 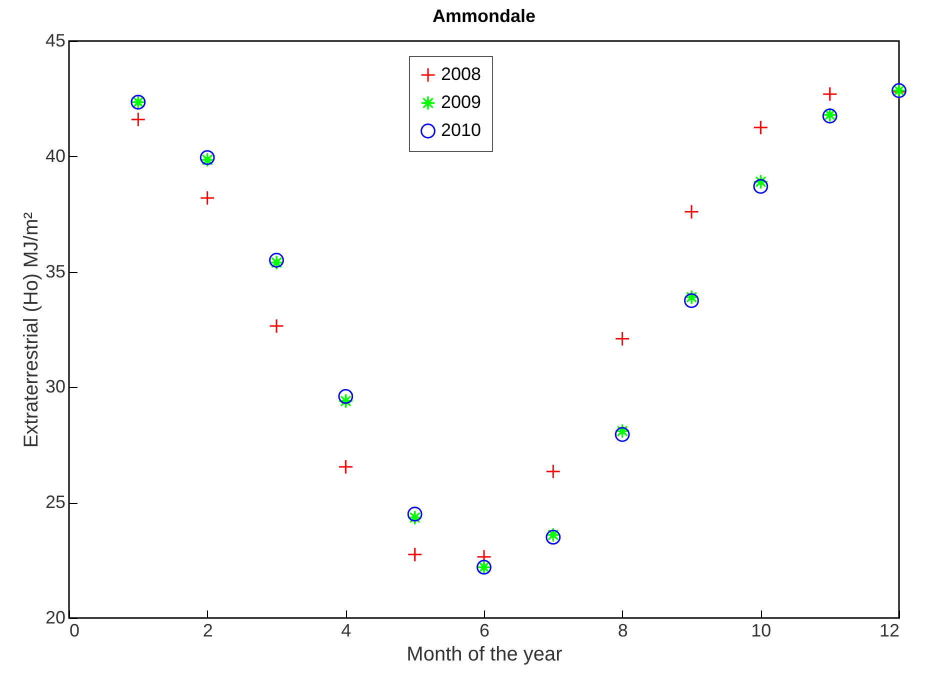 What do you see at coordinates (207, 630) in the screenshot?
I see `x-tick-label: 2` at bounding box center [207, 630].